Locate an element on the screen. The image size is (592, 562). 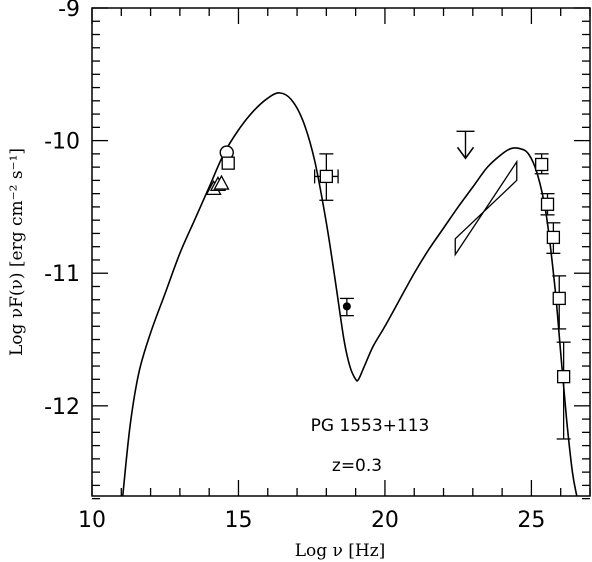
x-tick-label: 10 is located at coordinates (92, 520).